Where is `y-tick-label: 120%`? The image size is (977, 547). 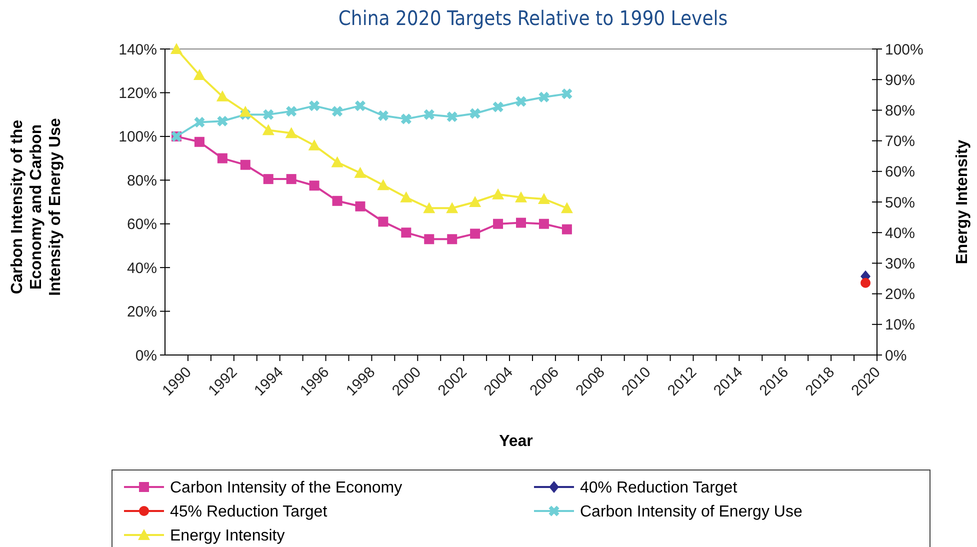
y-tick-label: 120% is located at coordinates (137, 93).